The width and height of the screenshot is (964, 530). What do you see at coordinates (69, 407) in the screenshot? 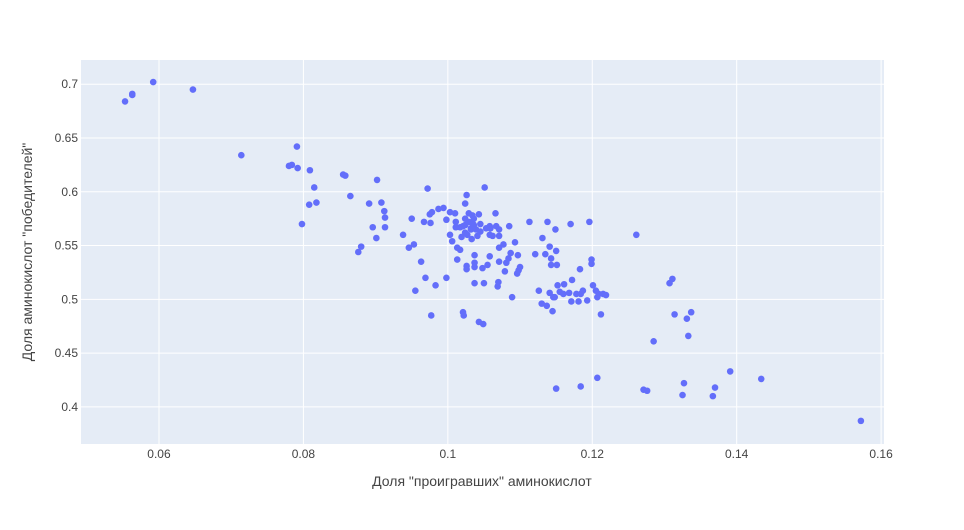
I see `y-tick-label: 0.4` at bounding box center [69, 407].